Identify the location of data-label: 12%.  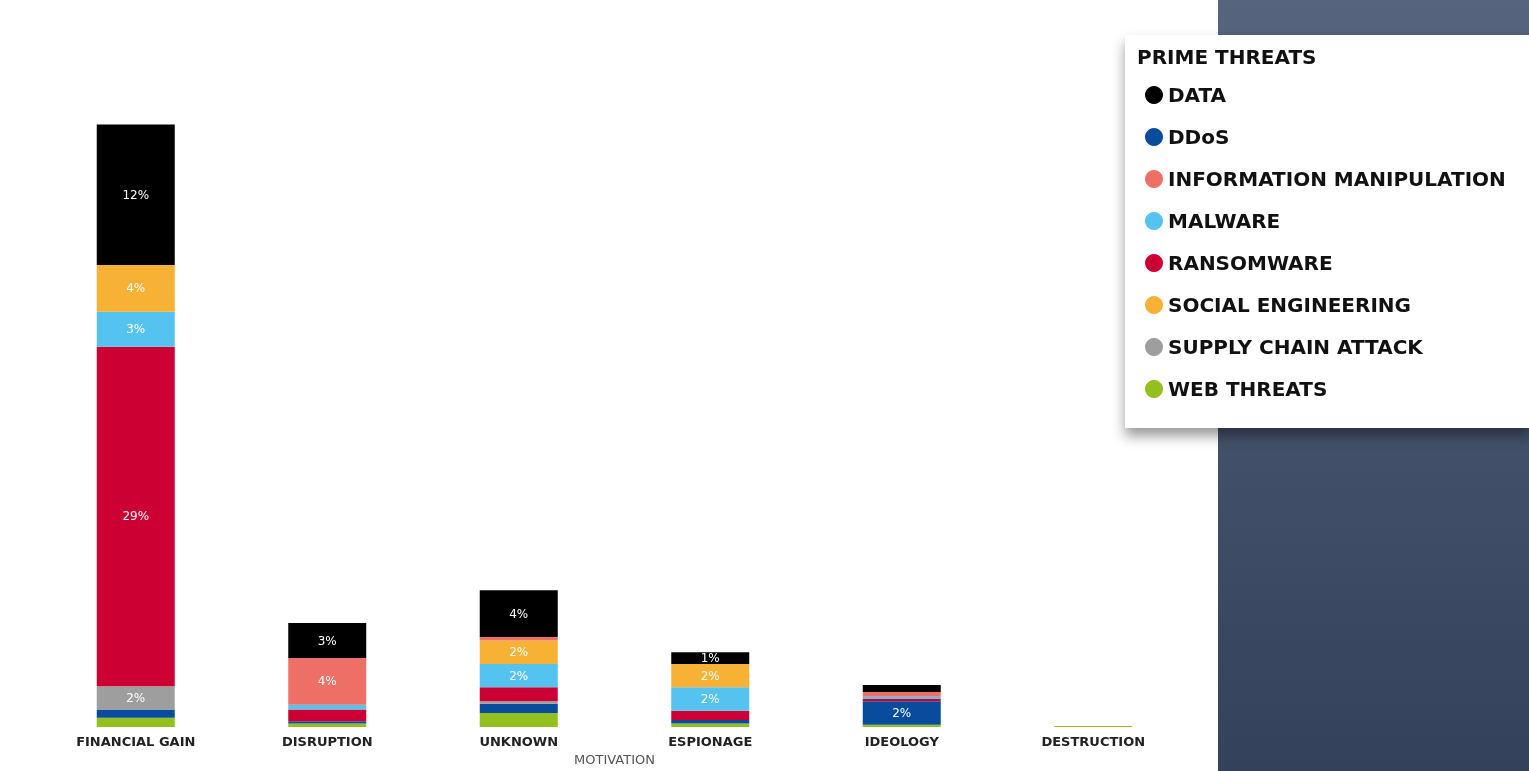
(136, 194).